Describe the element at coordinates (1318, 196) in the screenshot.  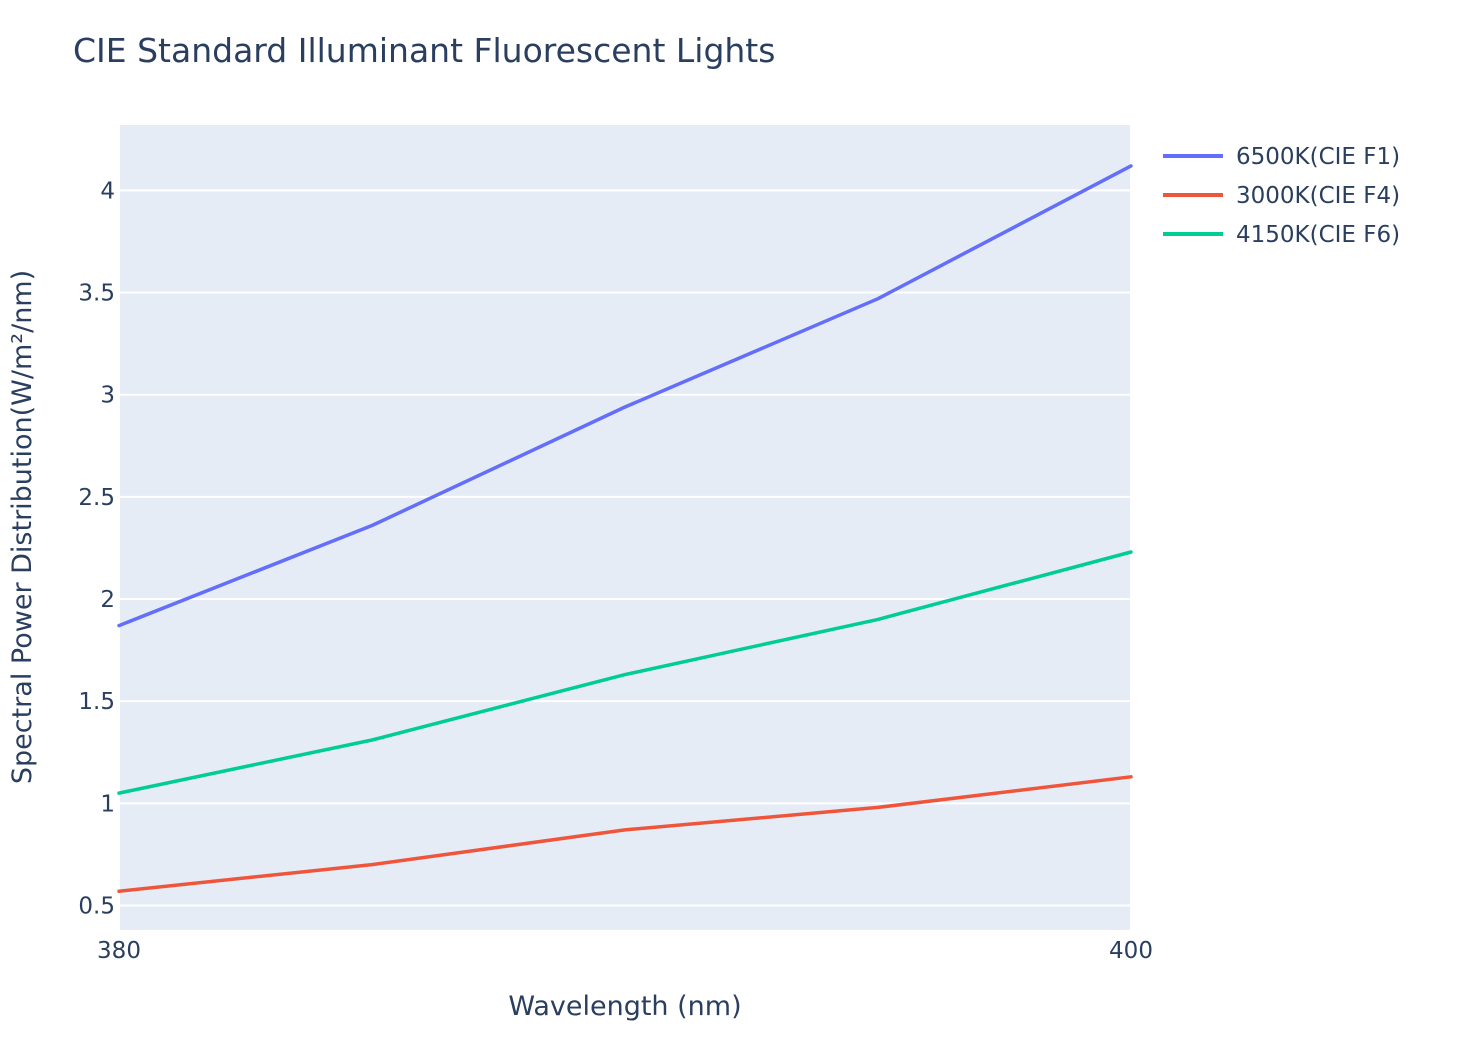
I see `legend-label: 3000K(CIE F4)` at that location.